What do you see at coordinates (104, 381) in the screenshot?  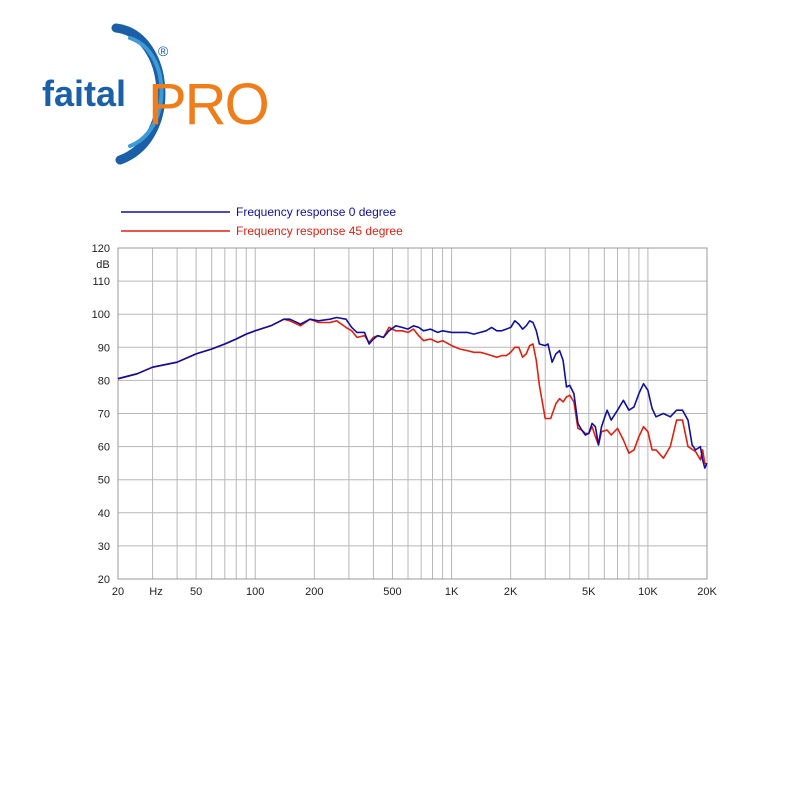 I see `y-tick-label: 80` at bounding box center [104, 381].